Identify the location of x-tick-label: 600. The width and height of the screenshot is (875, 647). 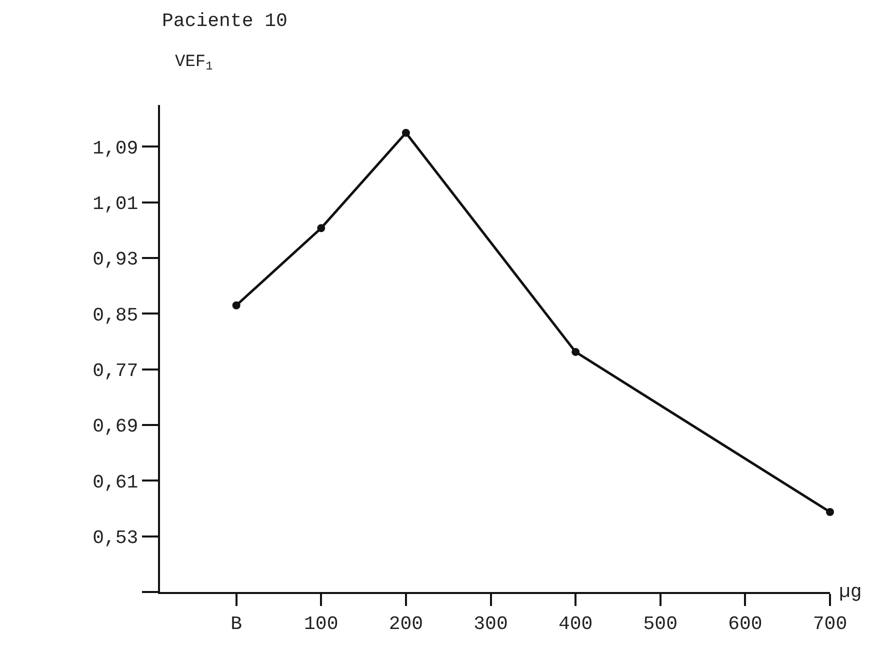
(745, 623).